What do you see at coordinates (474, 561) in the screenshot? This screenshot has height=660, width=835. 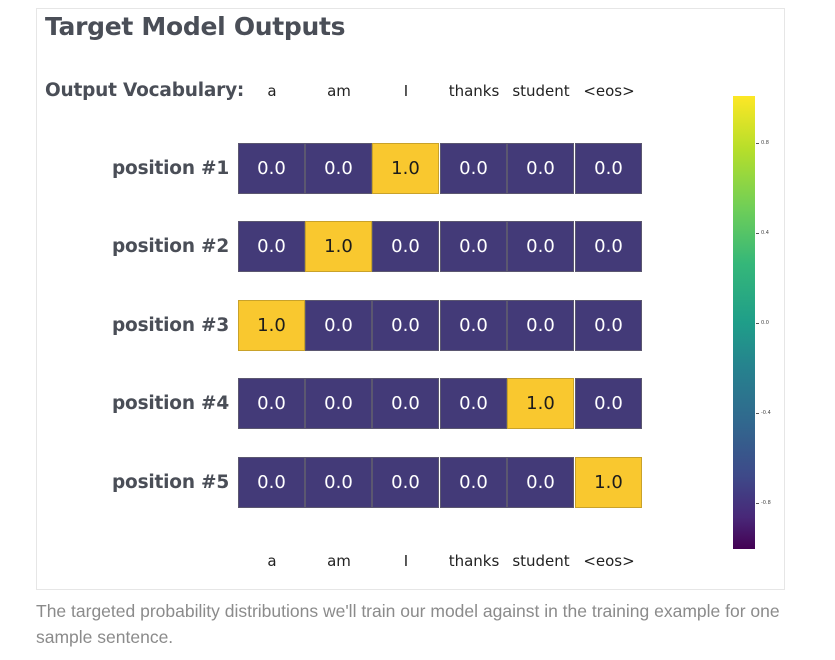 I see `bottom-vocab-word: thanks` at bounding box center [474, 561].